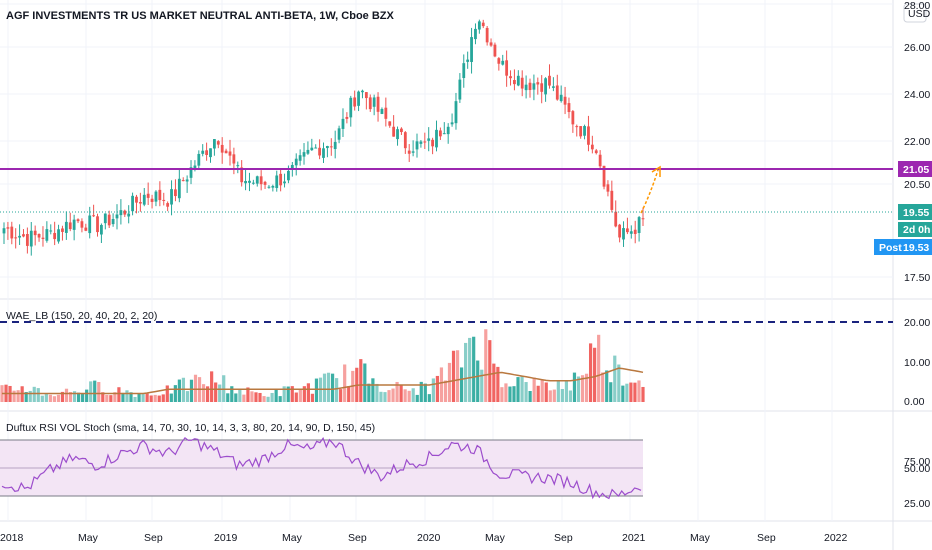  Describe the element at coordinates (917, 504) in the screenshot. I see `rsi-tick: 25.00` at that location.